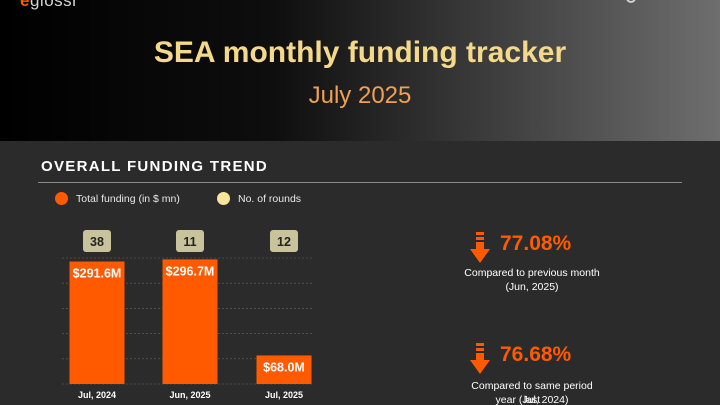 The height and width of the screenshot is (405, 720). What do you see at coordinates (97, 395) in the screenshot?
I see `x-tick-label: Jul, 2024` at bounding box center [97, 395].